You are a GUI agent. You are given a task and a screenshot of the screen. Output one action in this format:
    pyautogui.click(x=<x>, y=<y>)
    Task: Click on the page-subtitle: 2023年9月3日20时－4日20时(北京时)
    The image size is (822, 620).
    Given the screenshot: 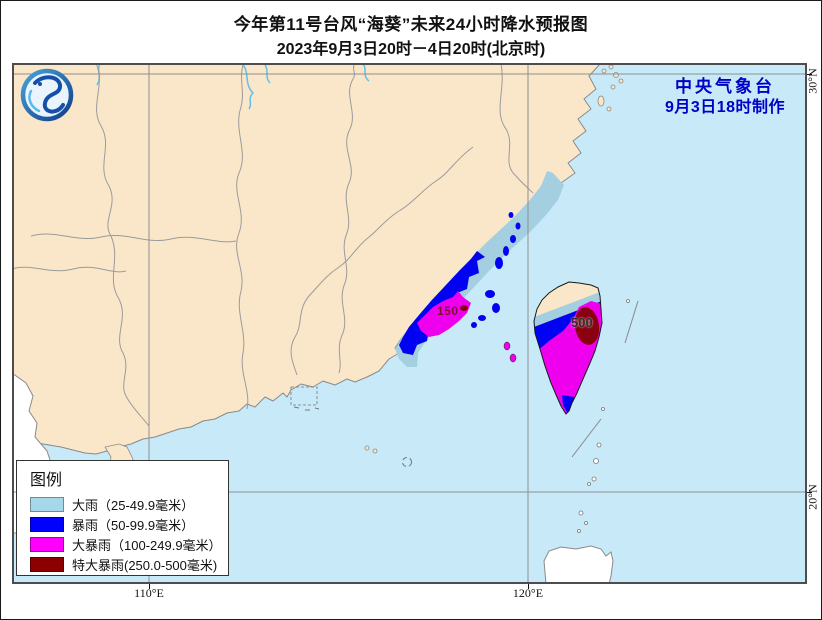 What is the action you would take?
    pyautogui.click(x=411, y=49)
    